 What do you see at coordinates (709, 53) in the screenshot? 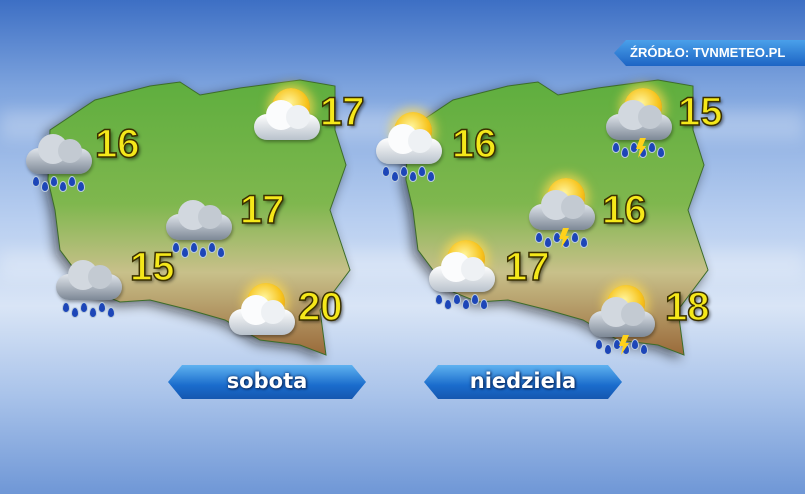
I see `source-label: ŹRÓDŁO: TVNMETEO.PL` at bounding box center [709, 53].